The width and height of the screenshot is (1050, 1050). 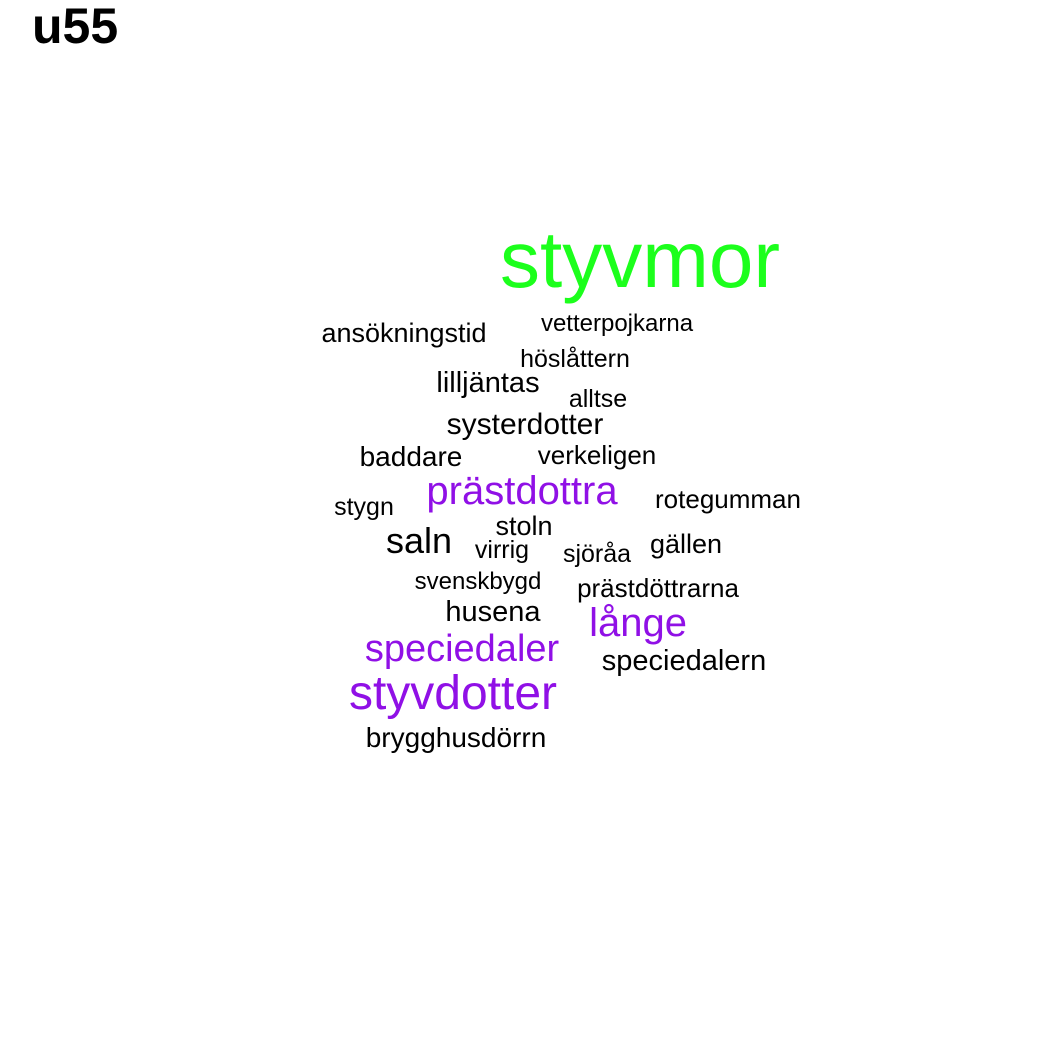 I want to click on cloud-word-21: långe, so click(x=638, y=623).